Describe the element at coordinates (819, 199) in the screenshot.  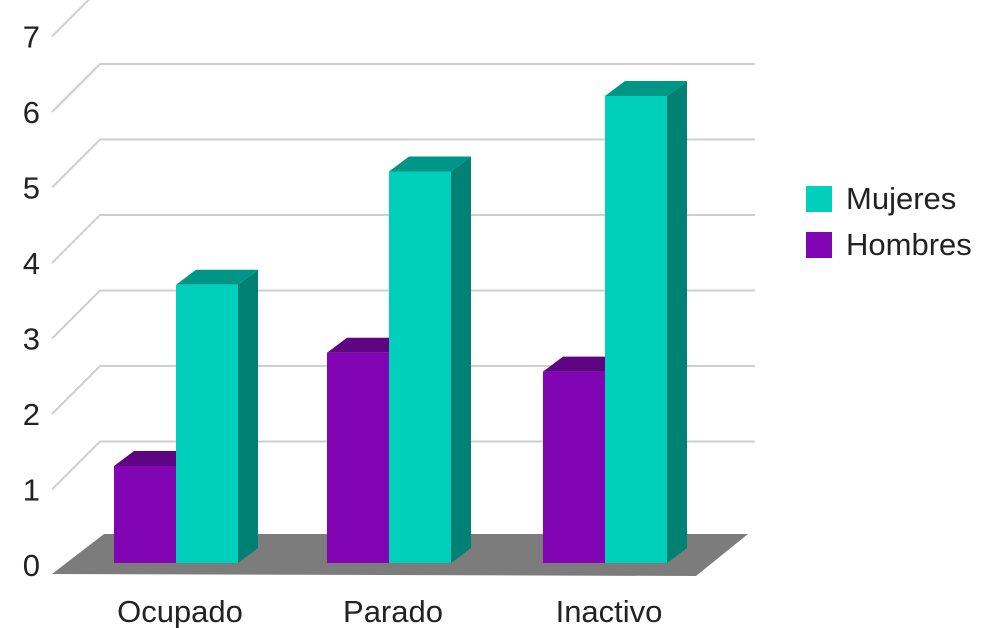
I see `legend-swatch-mujeres` at that location.